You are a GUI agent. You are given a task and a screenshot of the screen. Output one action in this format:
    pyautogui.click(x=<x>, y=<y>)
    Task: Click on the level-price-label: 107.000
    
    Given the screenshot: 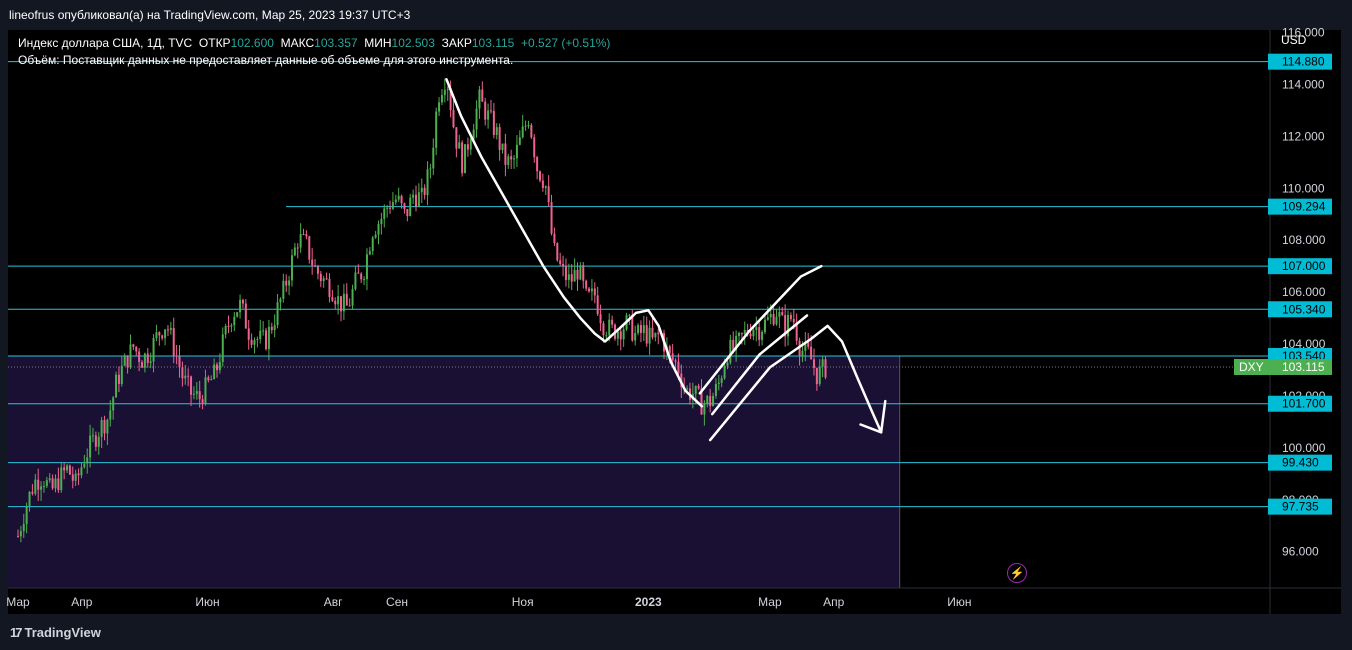 What is the action you would take?
    pyautogui.click(x=1304, y=266)
    